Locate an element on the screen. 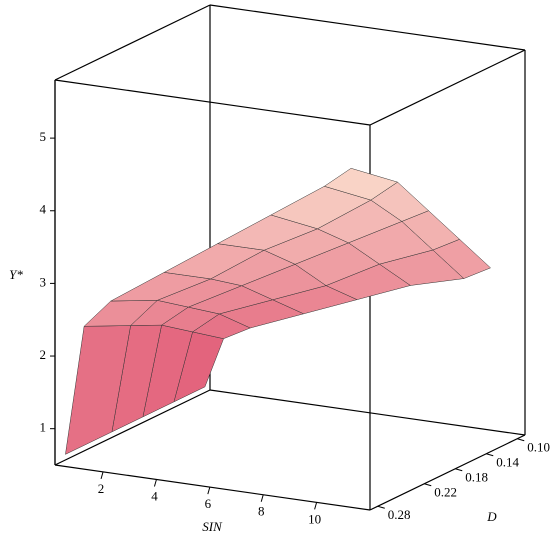  x-tick-label: 8 is located at coordinates (261, 511).